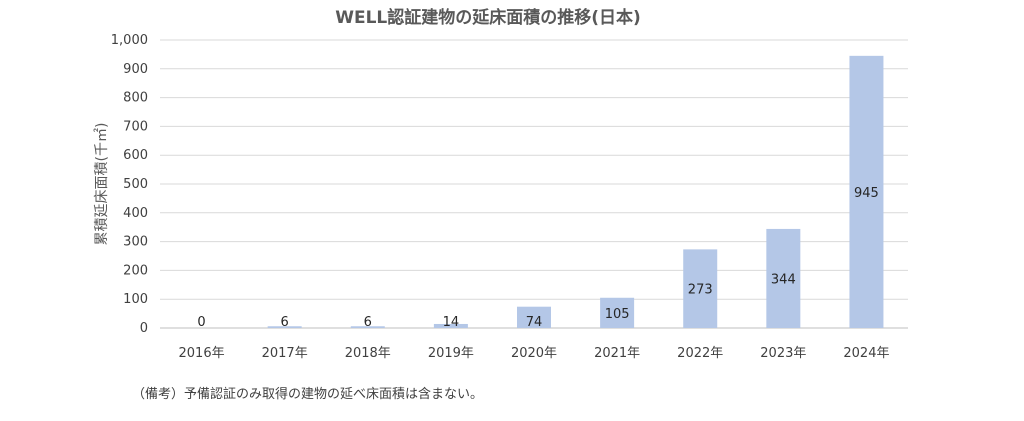  What do you see at coordinates (135, 184) in the screenshot?
I see `y-tick-label: 500` at bounding box center [135, 184].